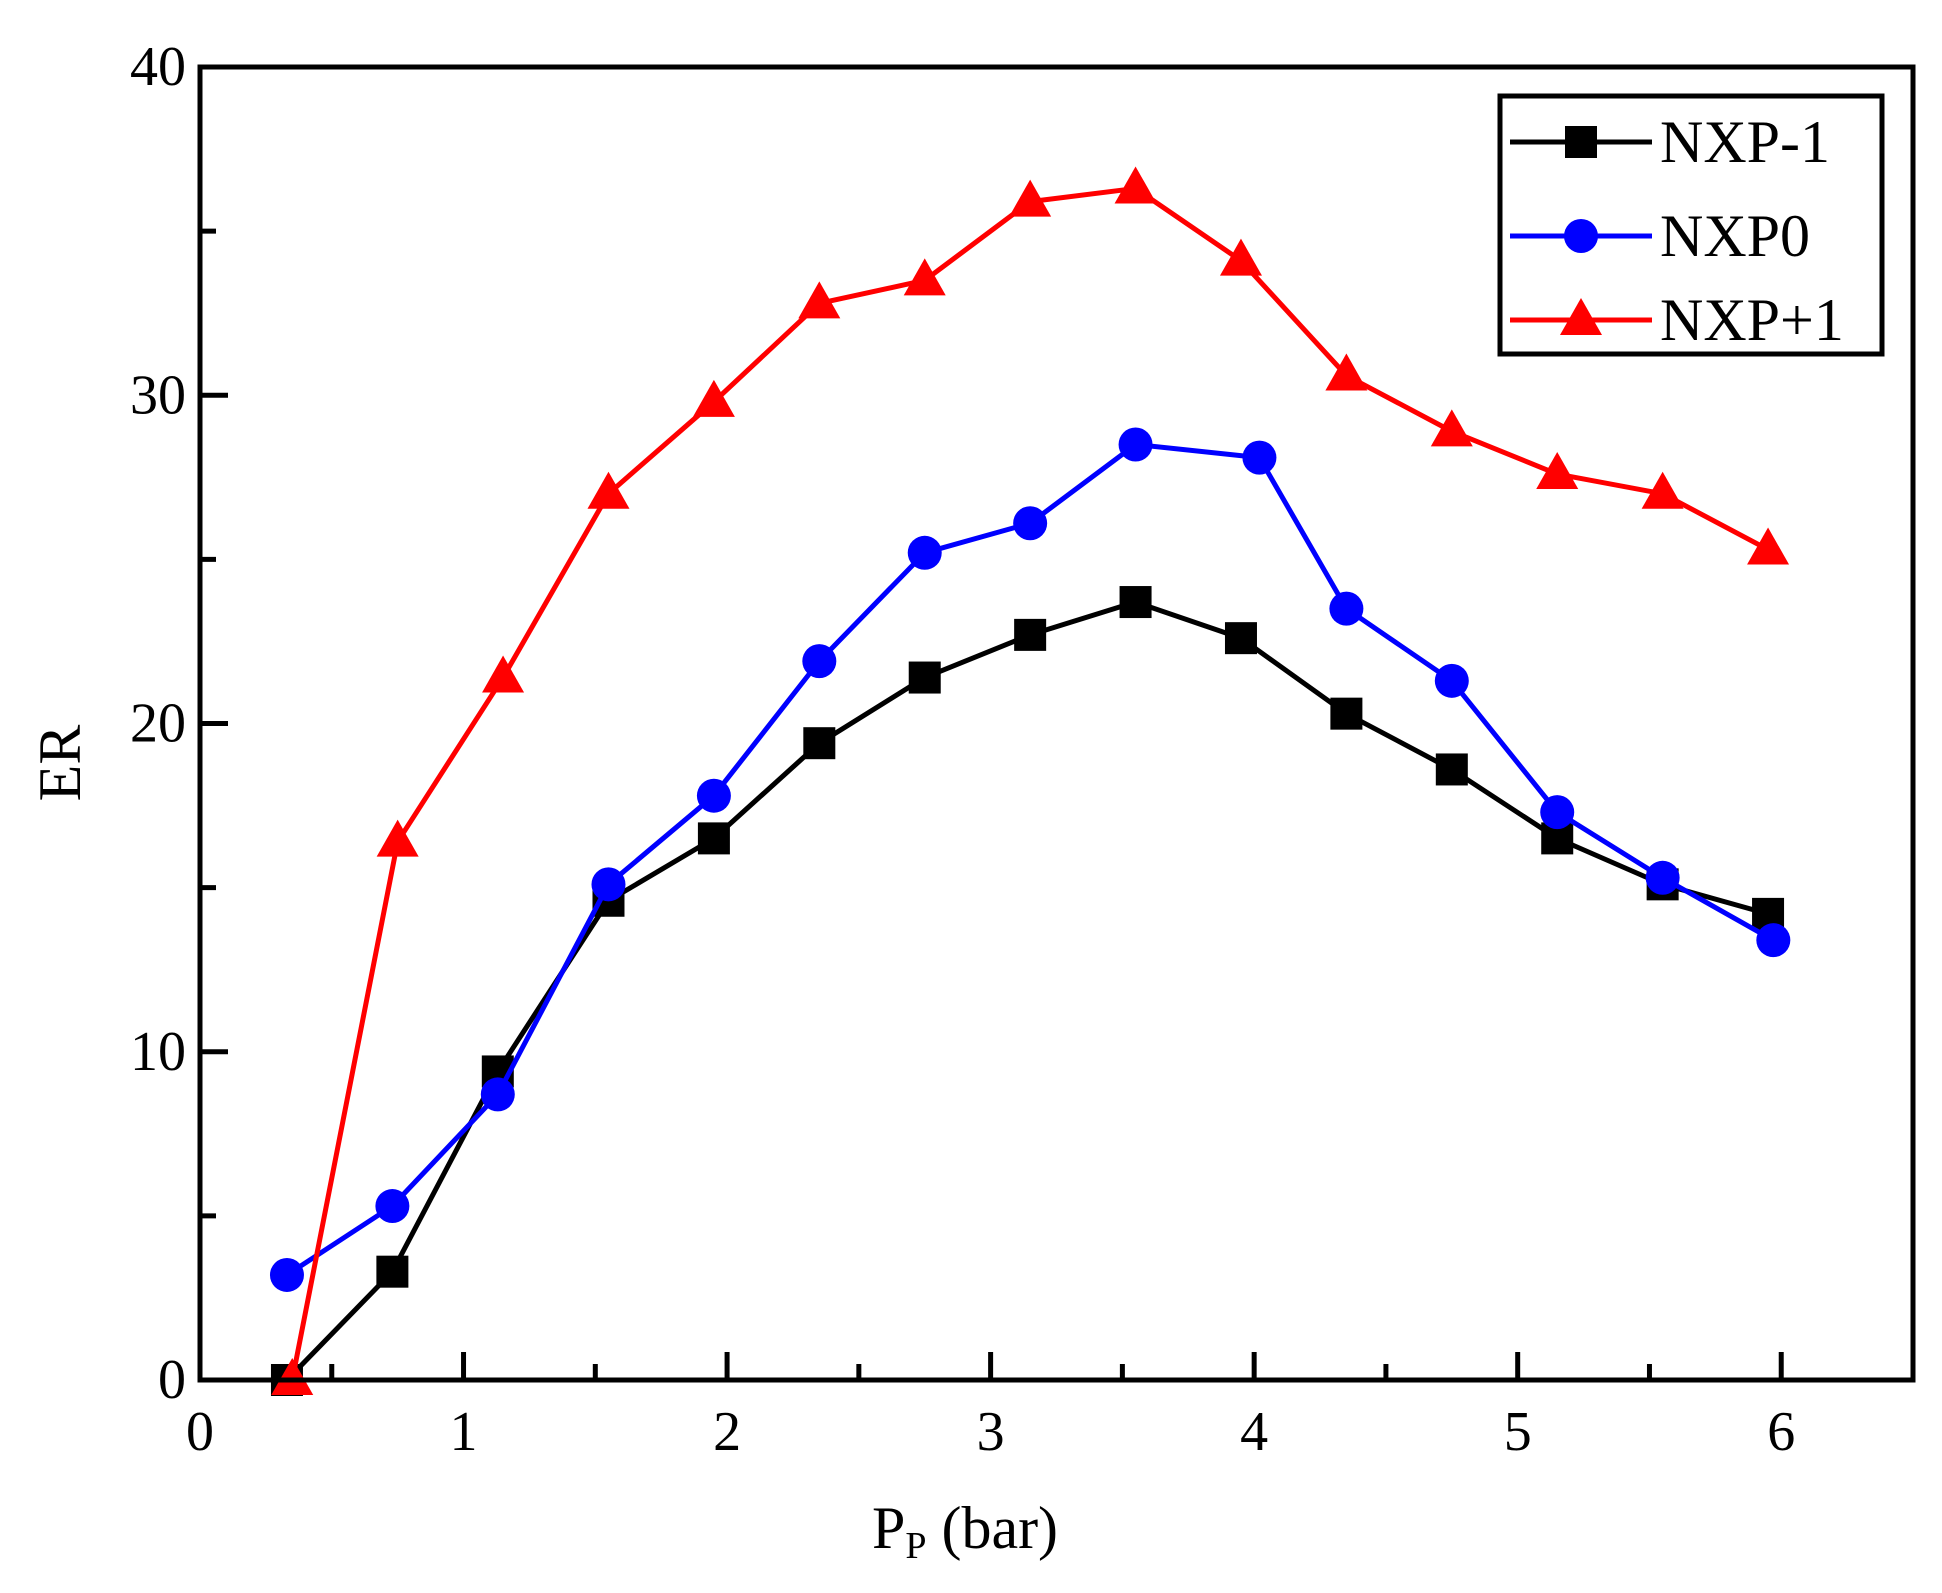 Image resolution: width=1942 pixels, height=1593 pixels. What do you see at coordinates (158, 724) in the screenshot?
I see `y-tick-label: 20` at bounding box center [158, 724].